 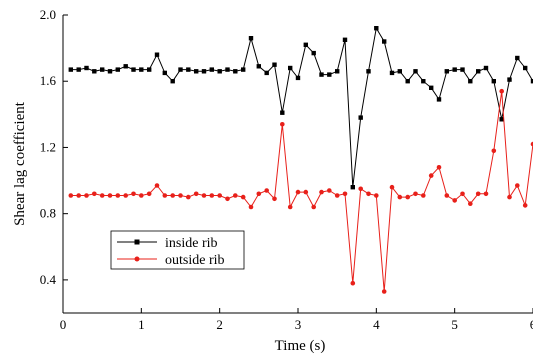 I want to click on y-tick-label: 0.4, so click(x=48, y=279).